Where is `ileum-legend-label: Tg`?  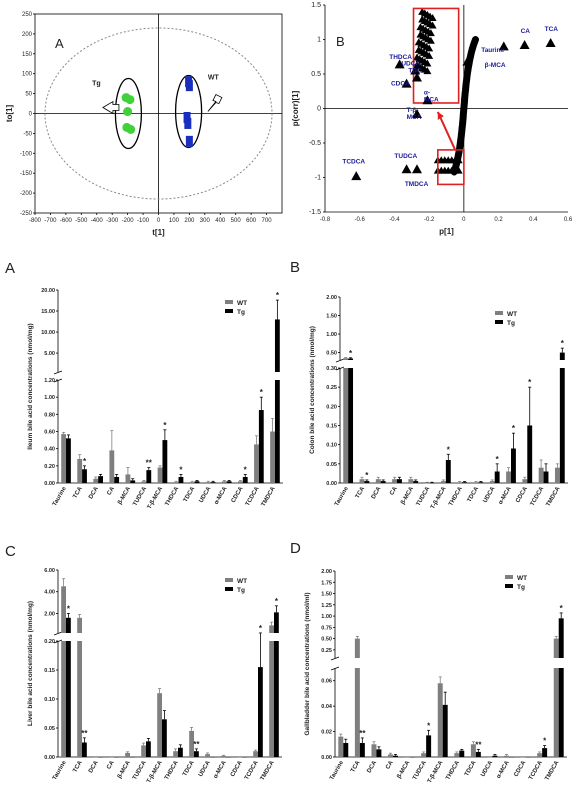 ileum-legend-label: Tg is located at coordinates (241, 312).